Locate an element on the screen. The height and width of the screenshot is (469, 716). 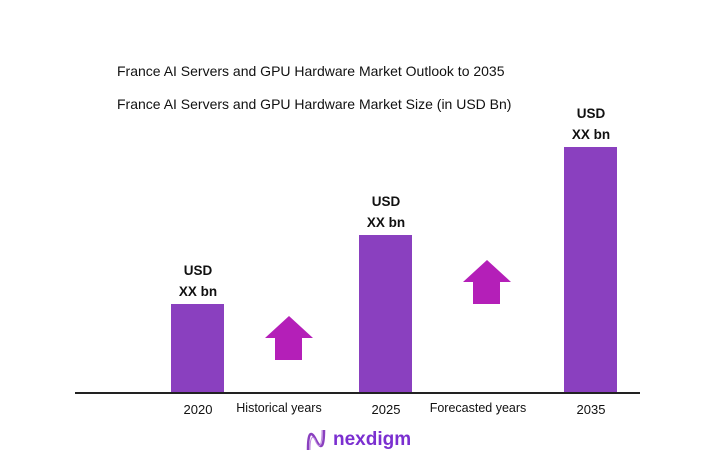
x-tick-label: 2025 is located at coordinates (386, 409).